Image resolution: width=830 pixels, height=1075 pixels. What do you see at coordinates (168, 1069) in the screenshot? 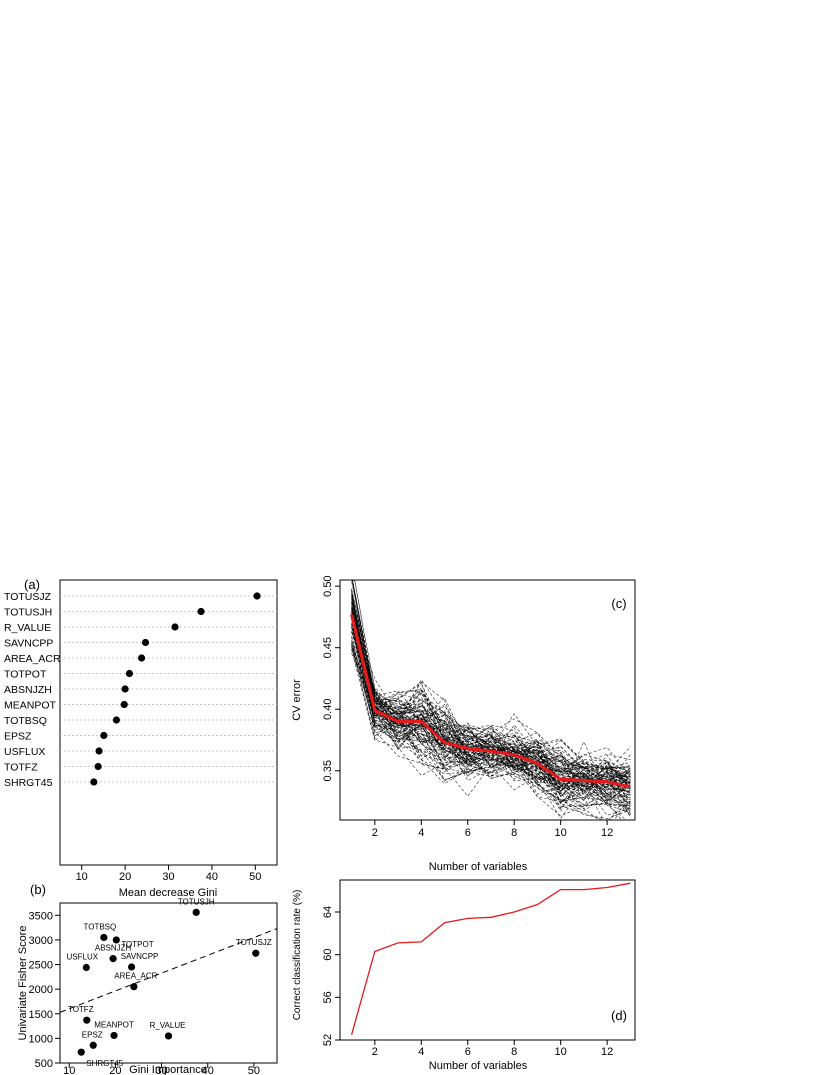
I see `panel-b-x-axis-title: Gini Importance` at bounding box center [168, 1069].